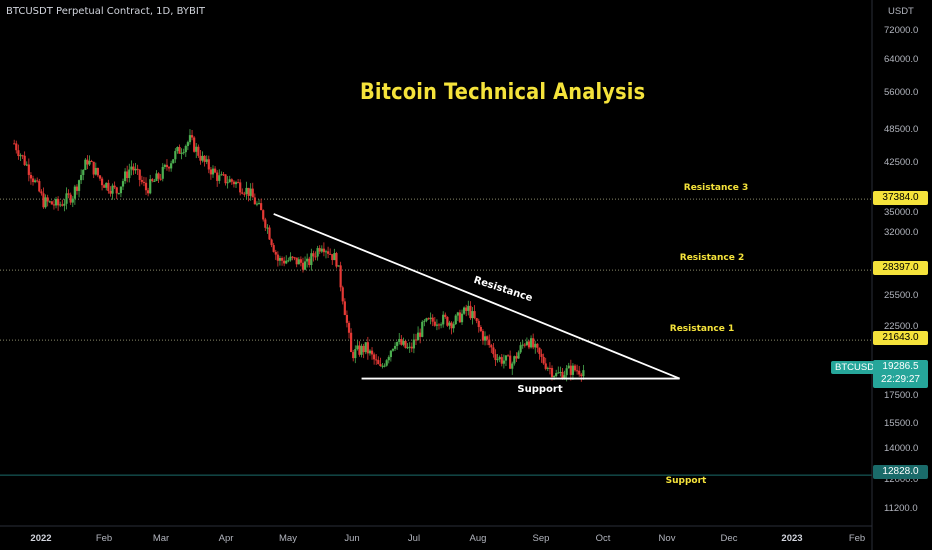  What do you see at coordinates (901, 508) in the screenshot?
I see `price-tick: 11200.0` at bounding box center [901, 508].